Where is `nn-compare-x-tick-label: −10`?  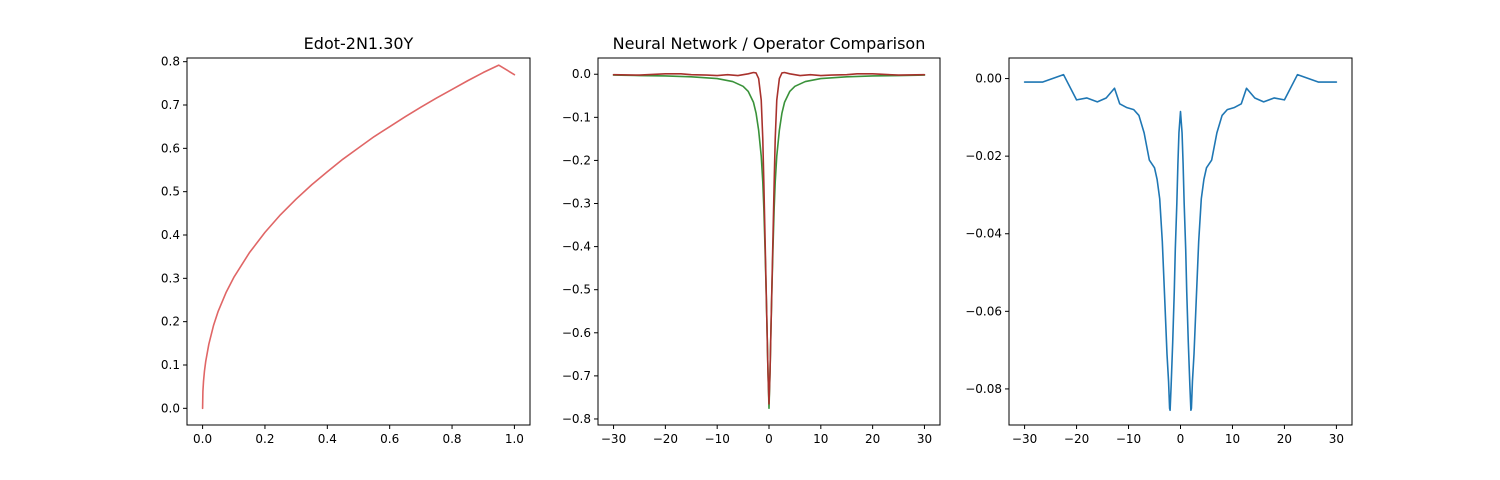 nn-compare-x-tick-label: −10 is located at coordinates (717, 439).